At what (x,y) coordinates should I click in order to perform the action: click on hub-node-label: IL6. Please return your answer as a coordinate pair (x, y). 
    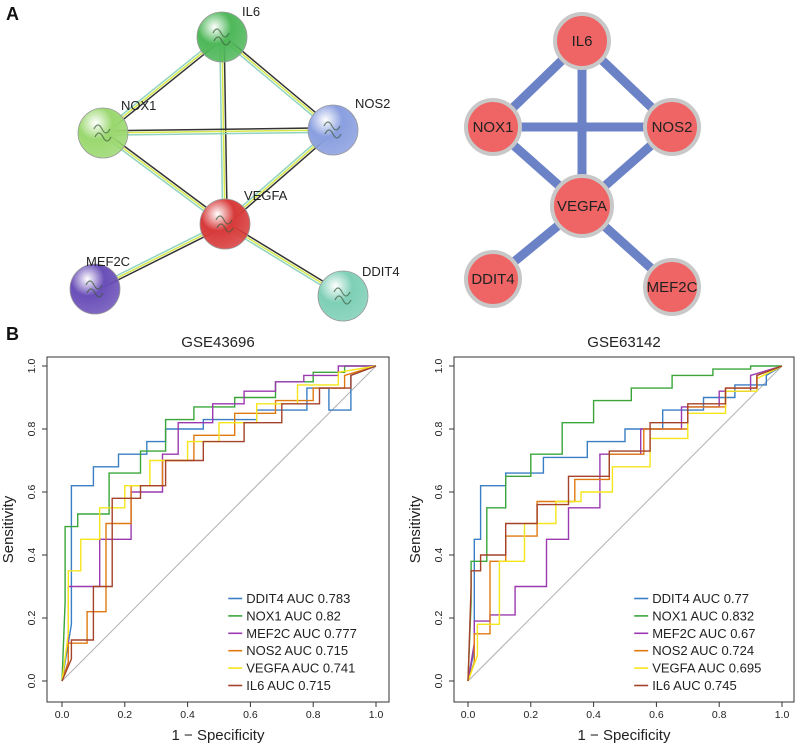
    Looking at the image, I should click on (582, 41).